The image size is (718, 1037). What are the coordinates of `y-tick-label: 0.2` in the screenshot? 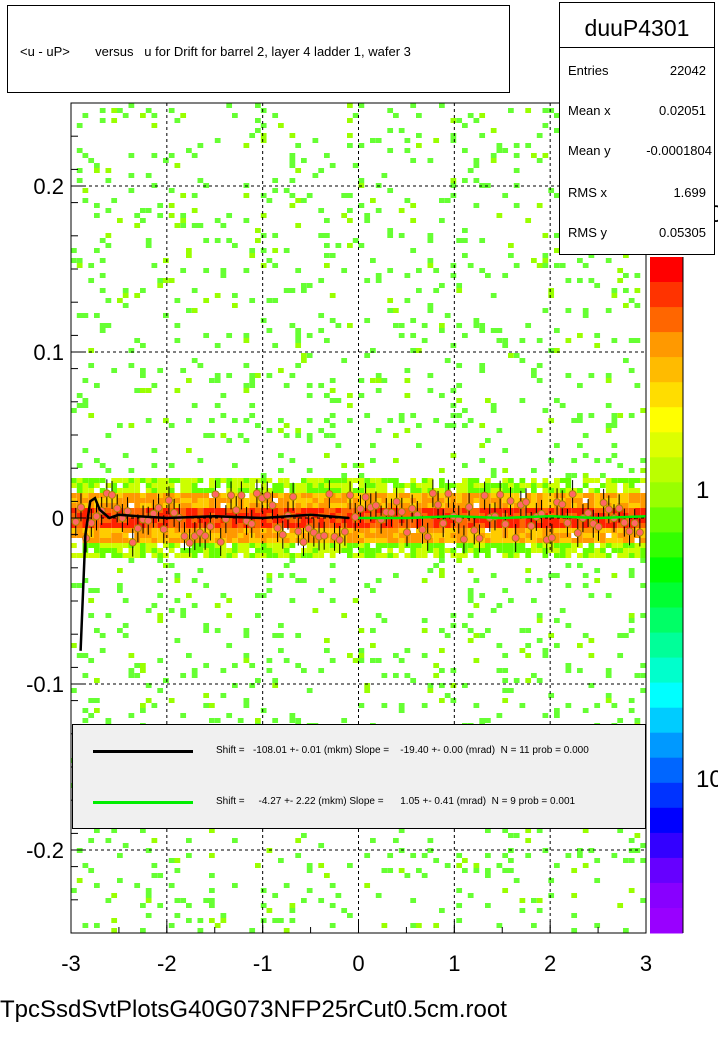 It's located at (48, 186).